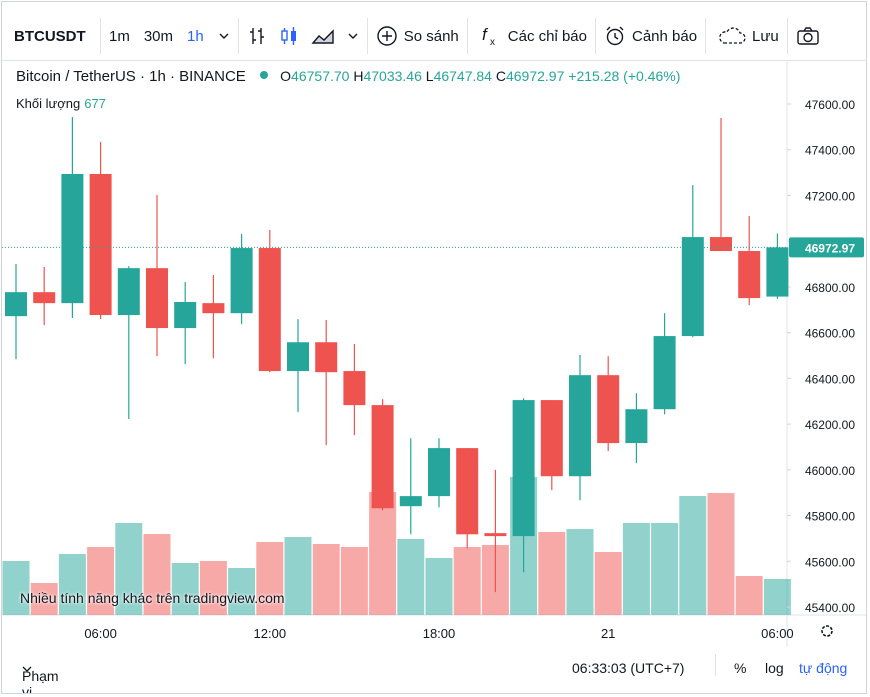 Image resolution: width=870 pixels, height=697 pixels. What do you see at coordinates (289, 36) in the screenshot?
I see `candle-icon` at bounding box center [289, 36].